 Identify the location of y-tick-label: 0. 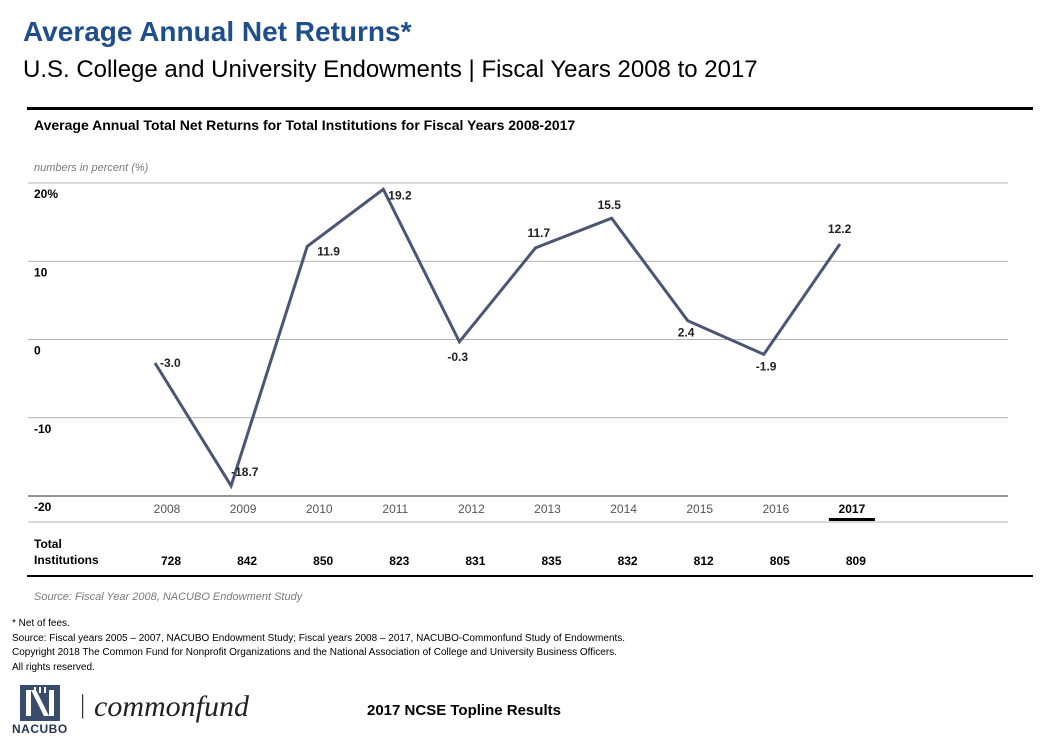
(37, 351).